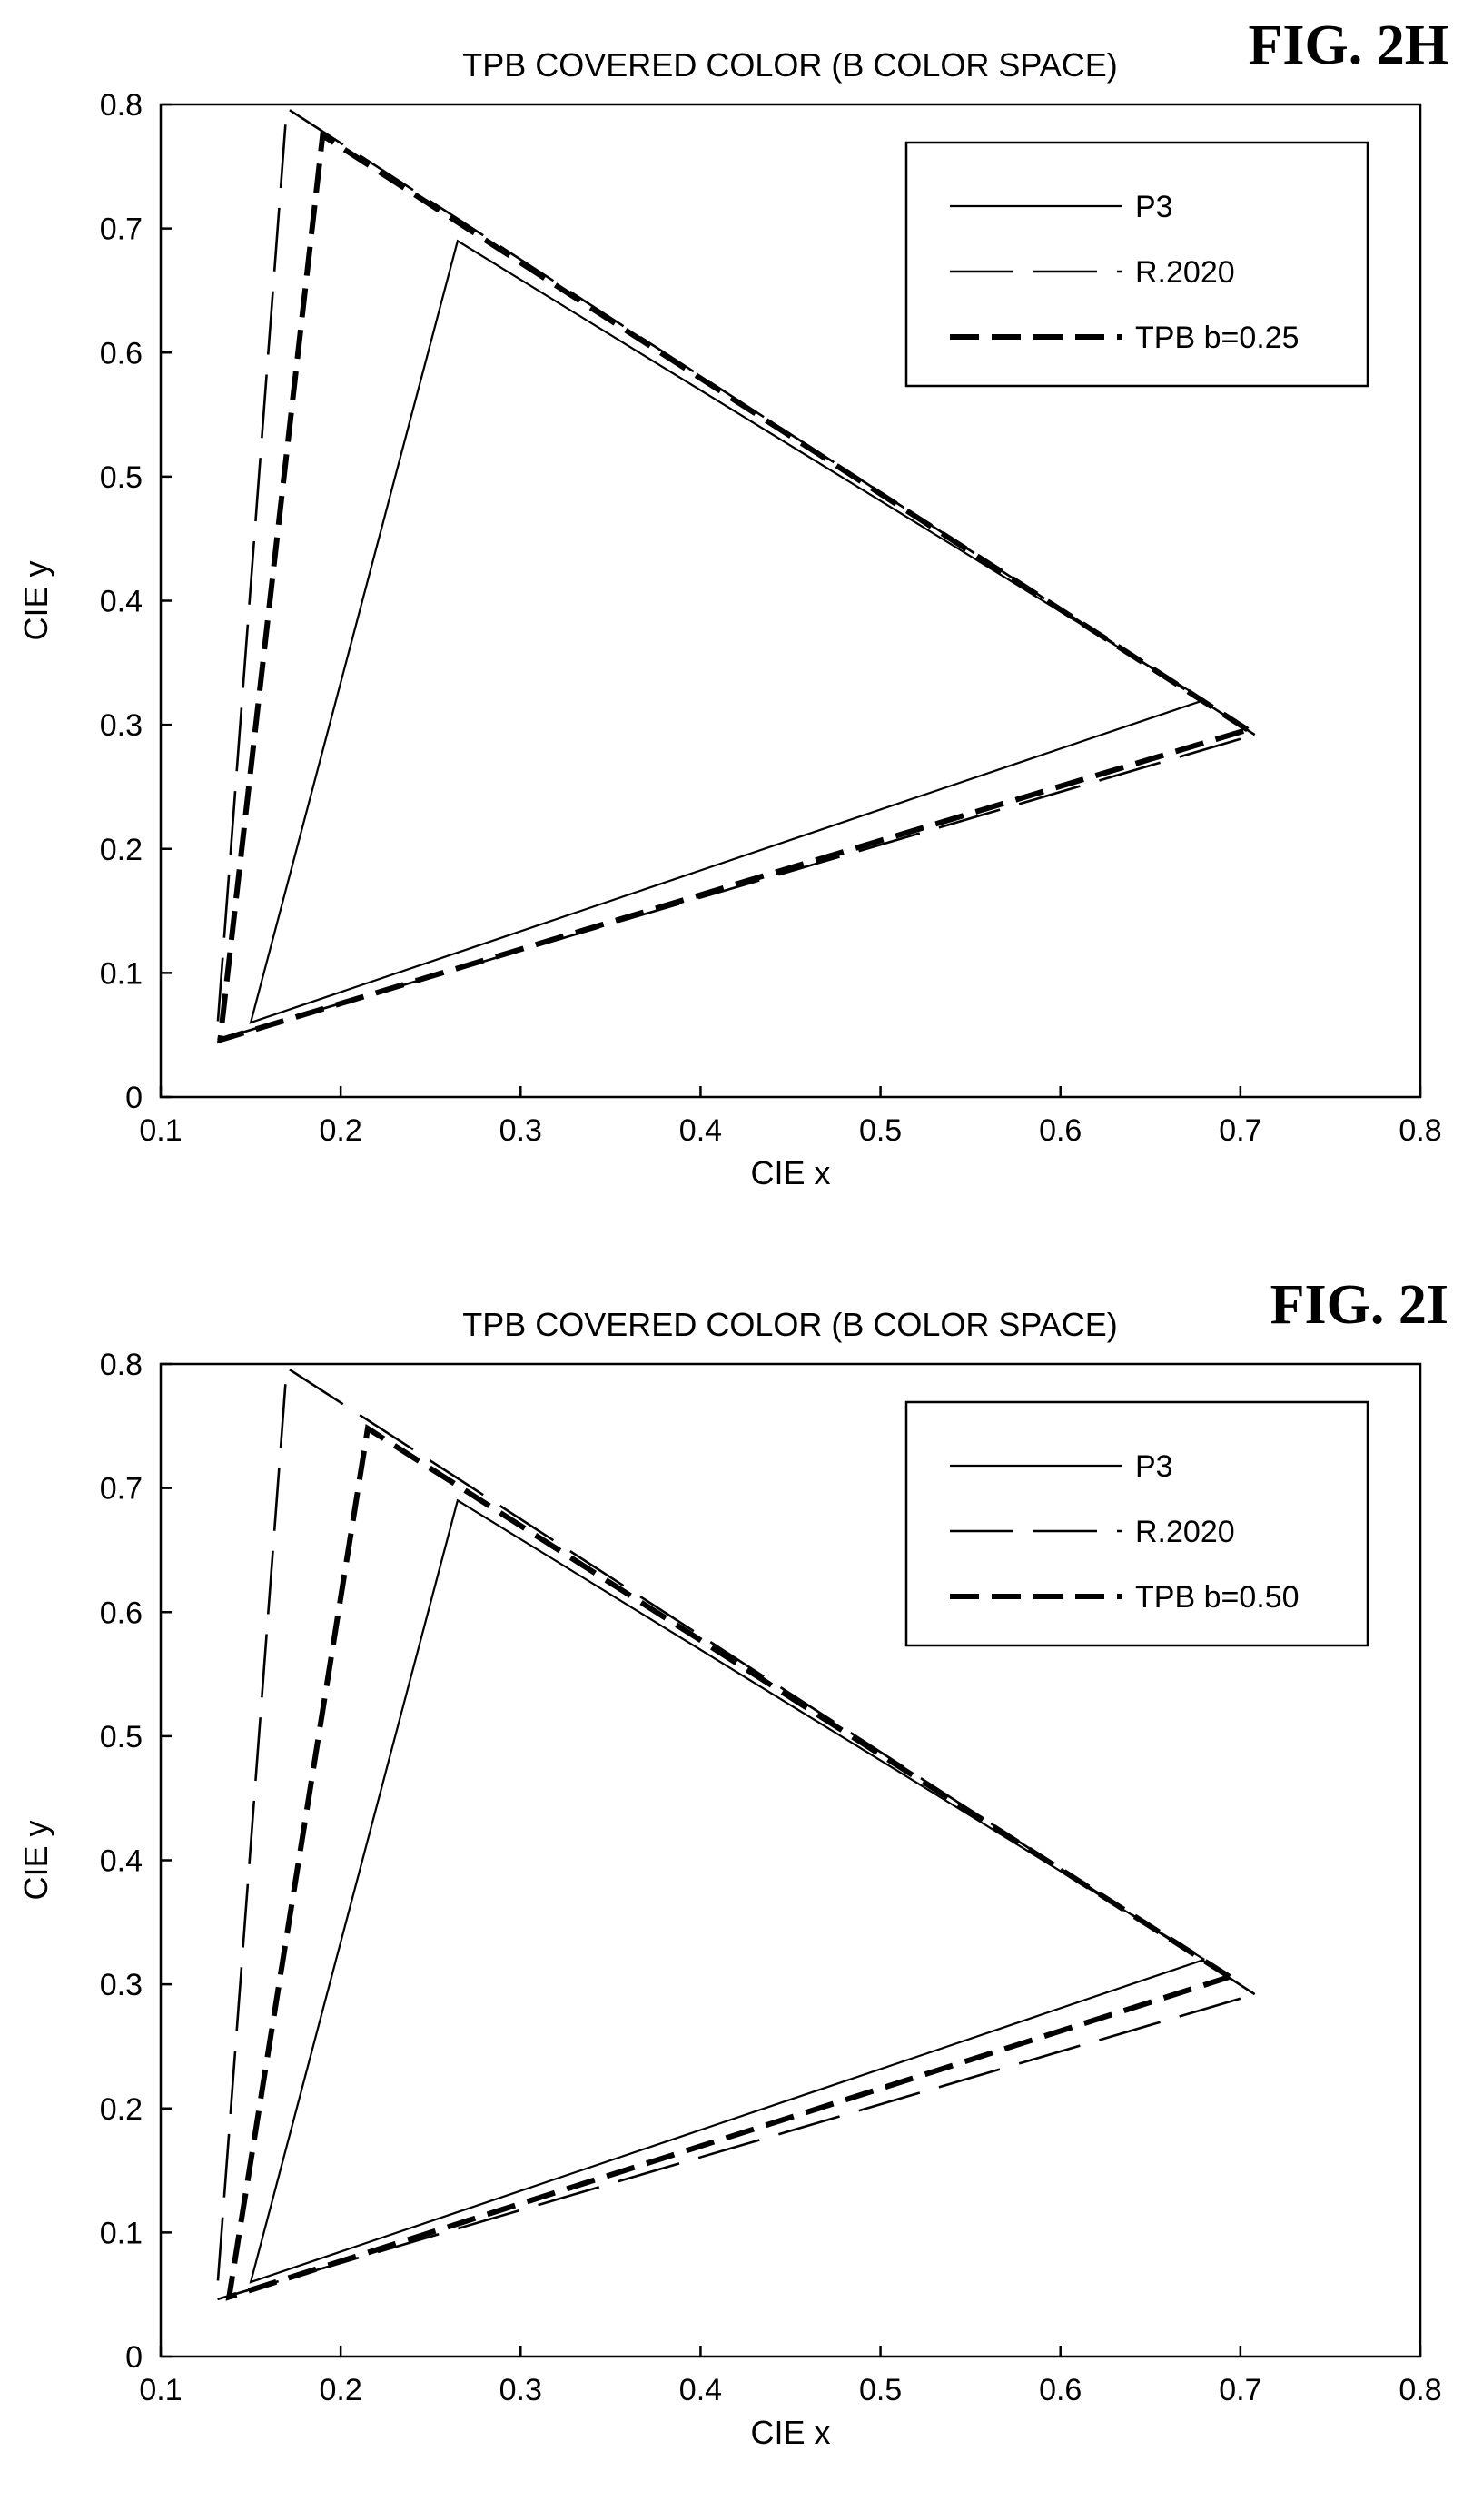 The width and height of the screenshot is (1463, 2520). Describe the element at coordinates (1217, 1598) in the screenshot. I see `legend-label-3: TPB b=0.50` at that location.